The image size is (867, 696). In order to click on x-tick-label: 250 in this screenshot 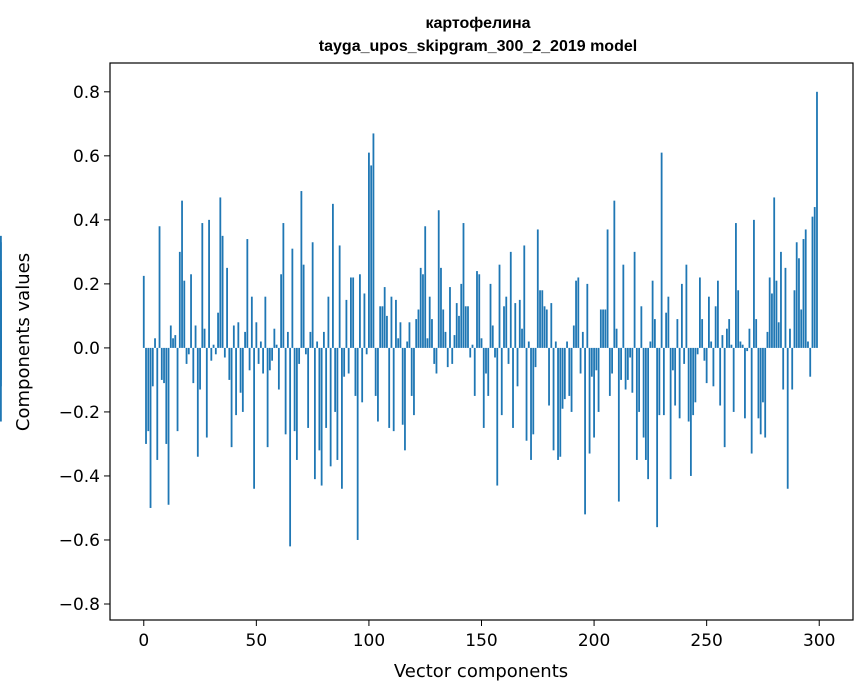, I will do `click(706, 641)`.